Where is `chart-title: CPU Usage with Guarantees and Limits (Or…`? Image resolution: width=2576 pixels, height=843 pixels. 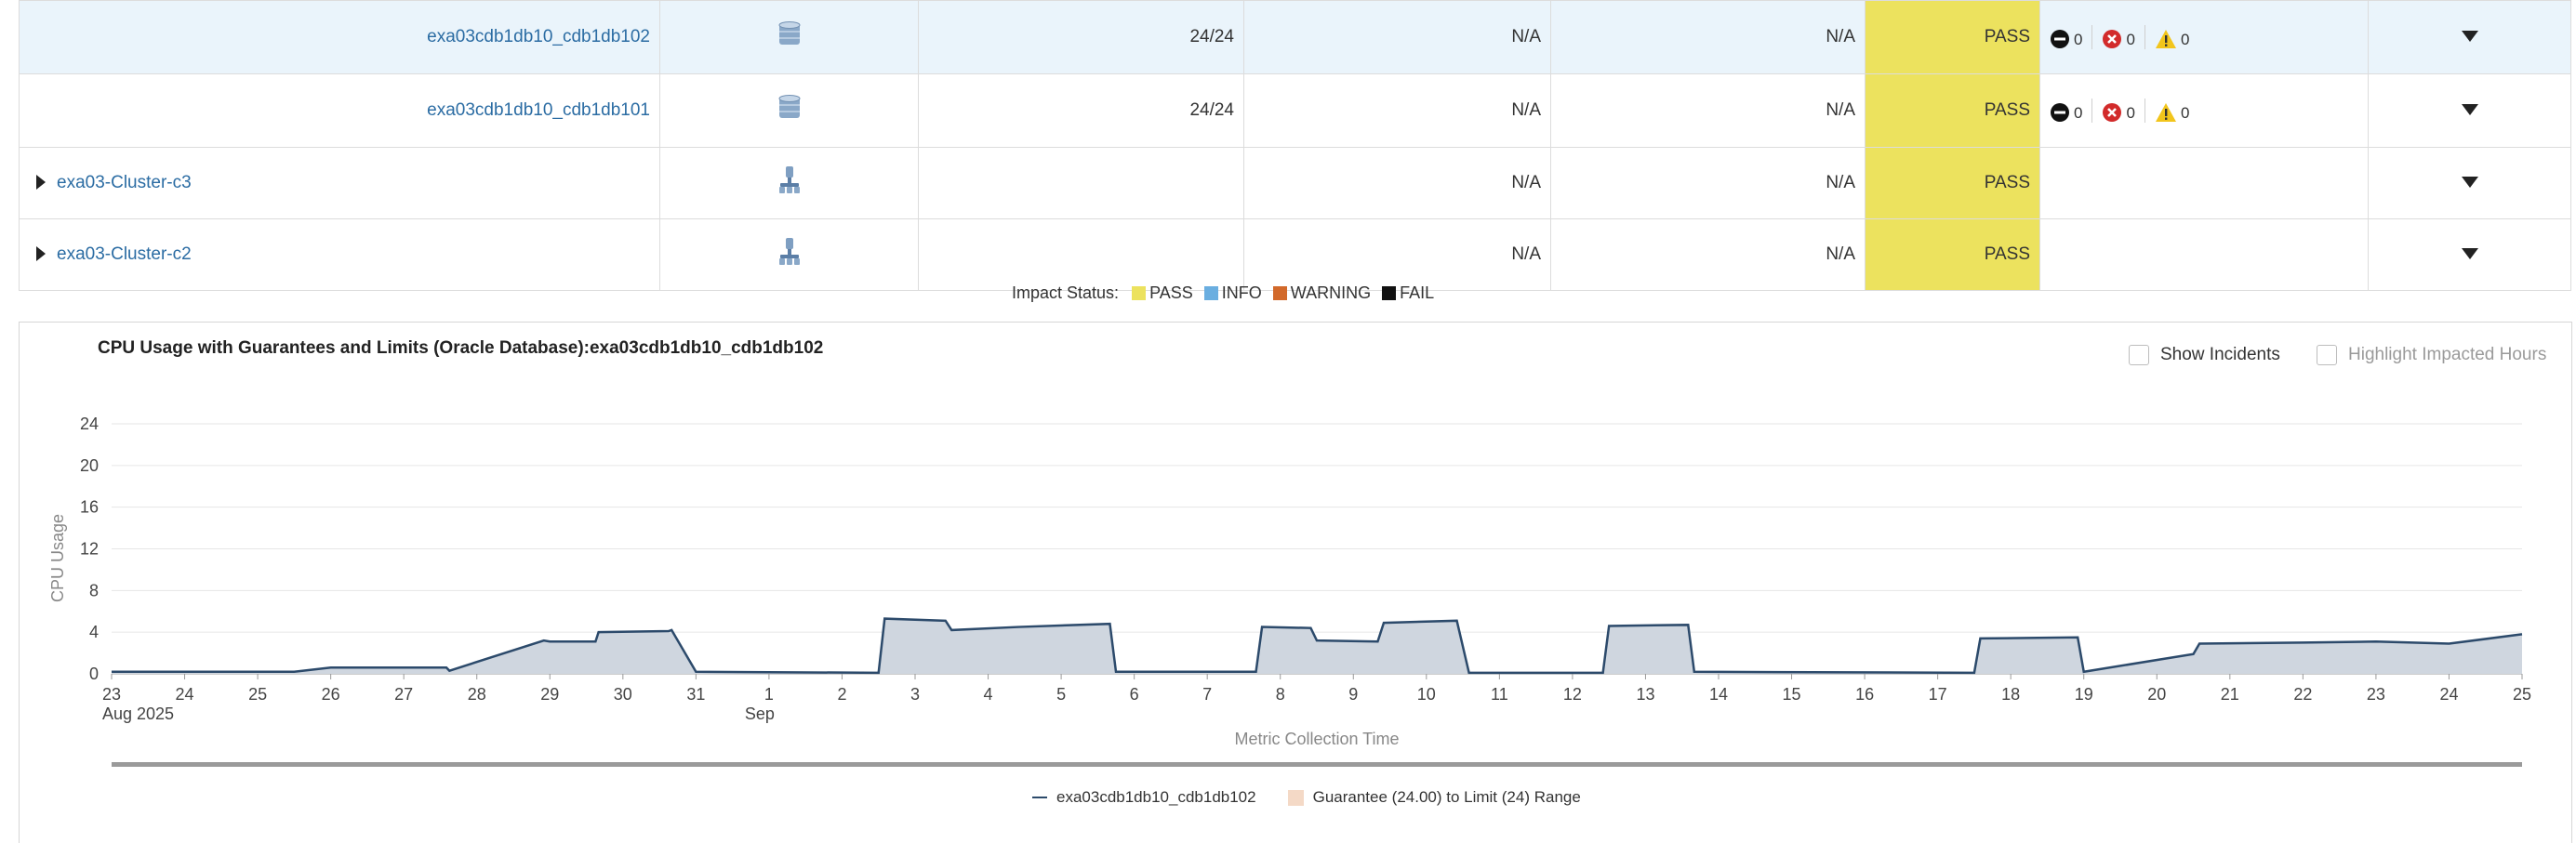 chart-title: CPU Usage with Guarantees and Limits (Or… is located at coordinates (461, 348).